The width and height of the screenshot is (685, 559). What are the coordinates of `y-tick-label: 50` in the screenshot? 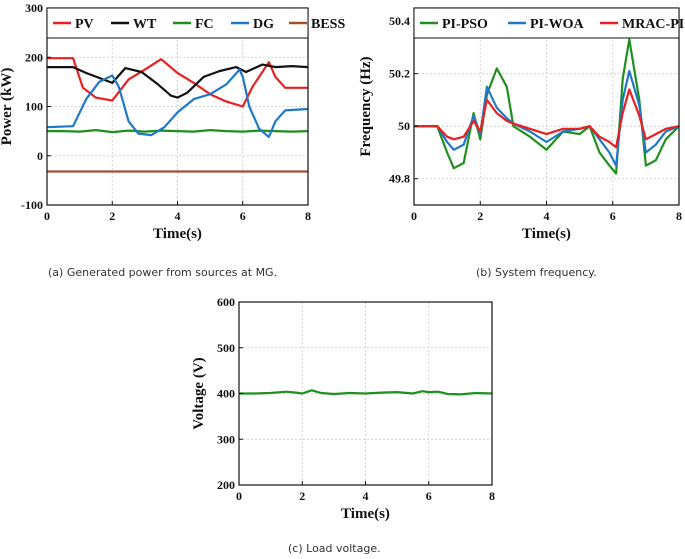 It's located at (404, 126).